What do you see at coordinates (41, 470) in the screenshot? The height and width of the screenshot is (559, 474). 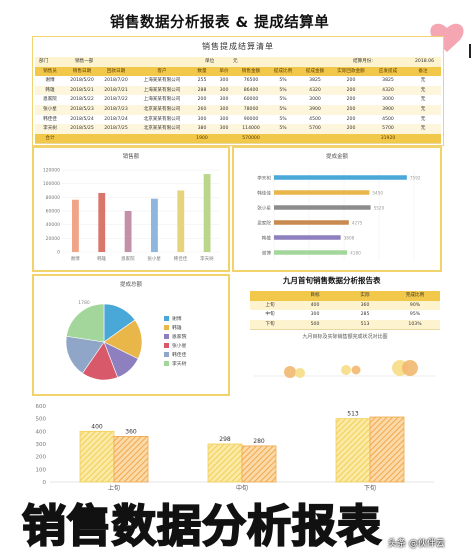 I see `y-tick-label: 100` at bounding box center [41, 470].